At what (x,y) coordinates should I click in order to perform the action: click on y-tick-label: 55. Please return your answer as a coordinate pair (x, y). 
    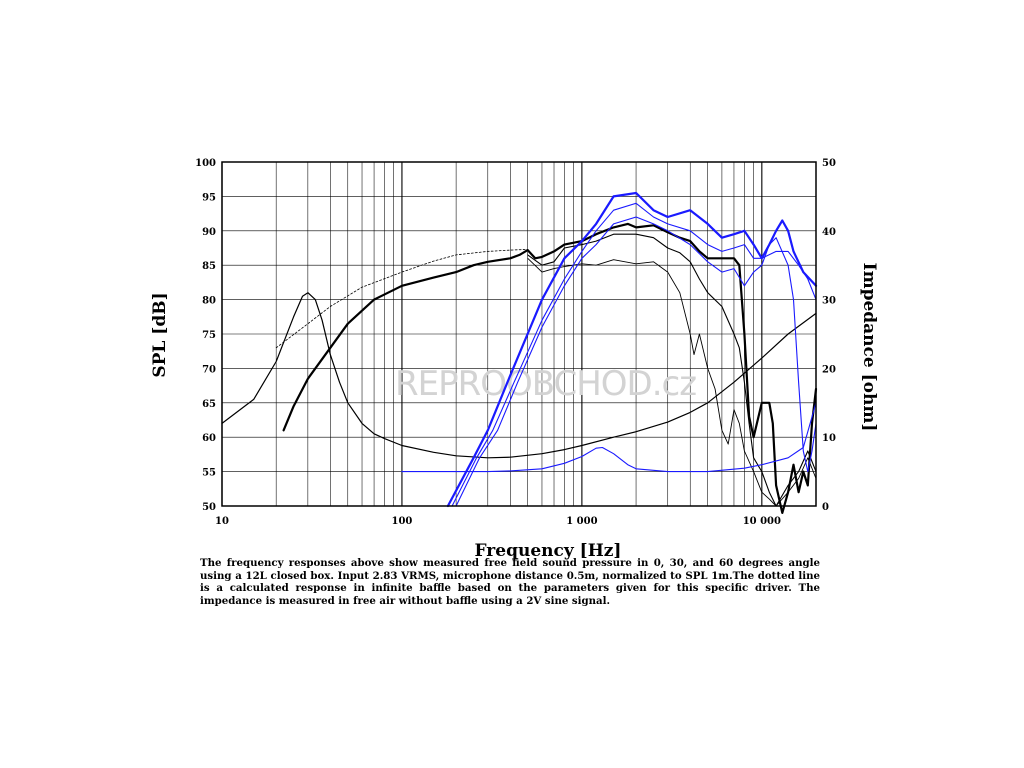
    Looking at the image, I should click on (209, 473).